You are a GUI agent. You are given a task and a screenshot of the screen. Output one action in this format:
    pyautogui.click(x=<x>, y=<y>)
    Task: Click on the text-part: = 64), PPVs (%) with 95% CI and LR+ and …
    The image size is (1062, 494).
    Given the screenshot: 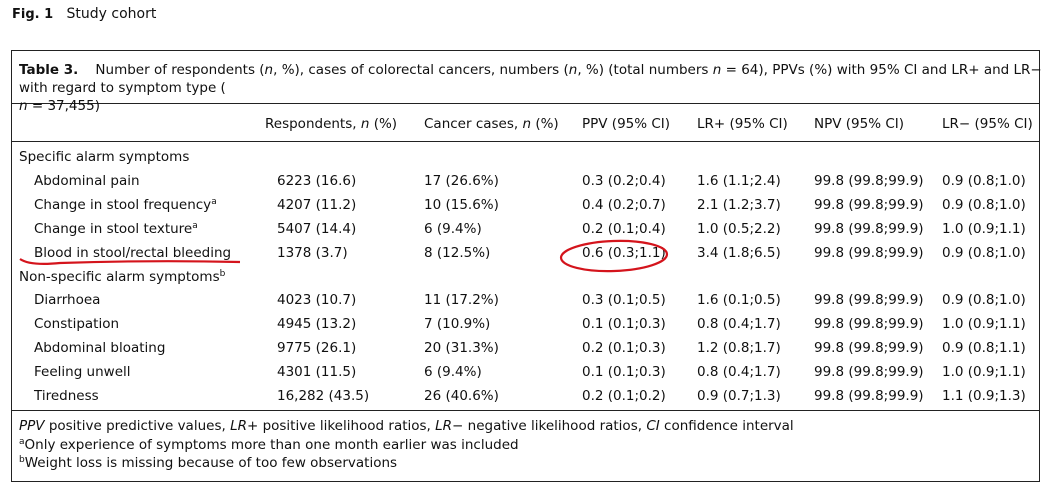 What is the action you would take?
    pyautogui.click(x=881, y=70)
    